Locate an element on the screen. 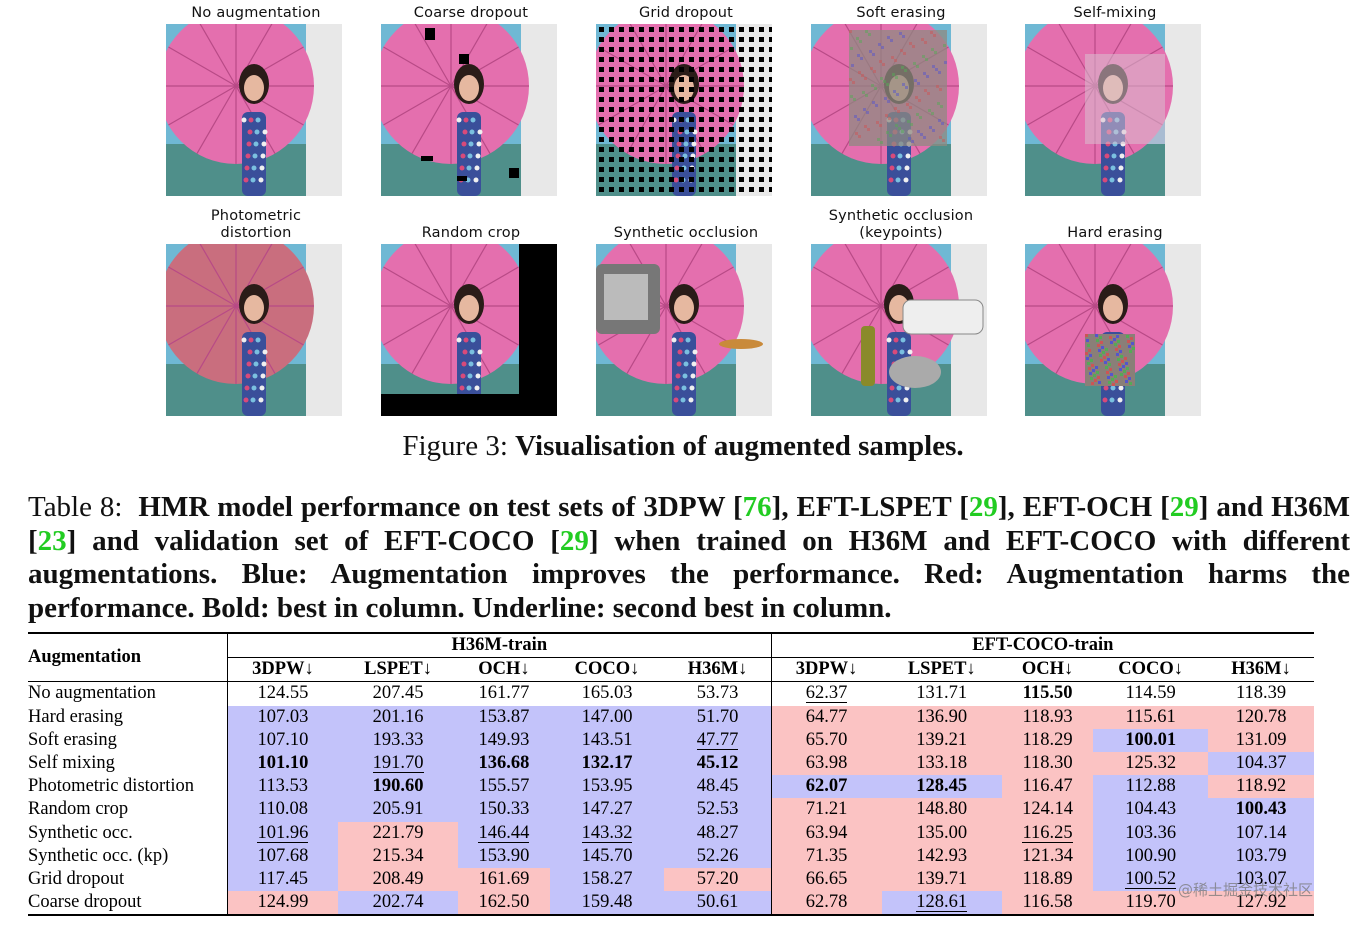 This screenshot has height=926, width=1366. table-cell: 207.45 is located at coordinates (398, 694).